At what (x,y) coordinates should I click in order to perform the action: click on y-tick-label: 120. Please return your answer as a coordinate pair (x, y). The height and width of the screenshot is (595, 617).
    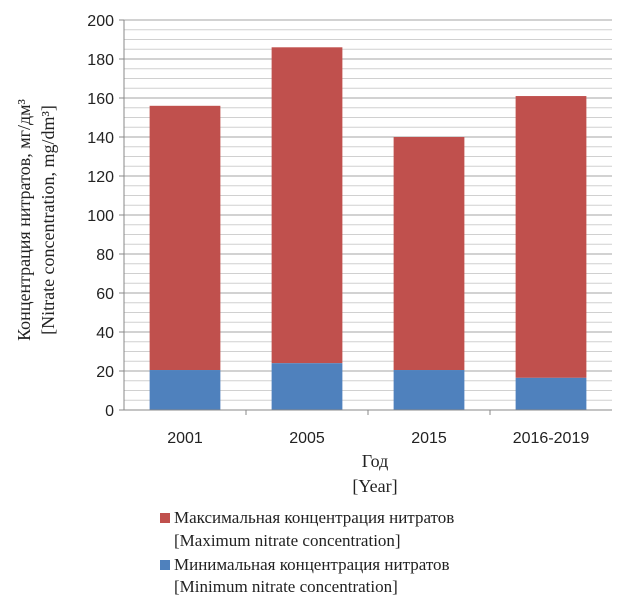
    Looking at the image, I should click on (100, 177).